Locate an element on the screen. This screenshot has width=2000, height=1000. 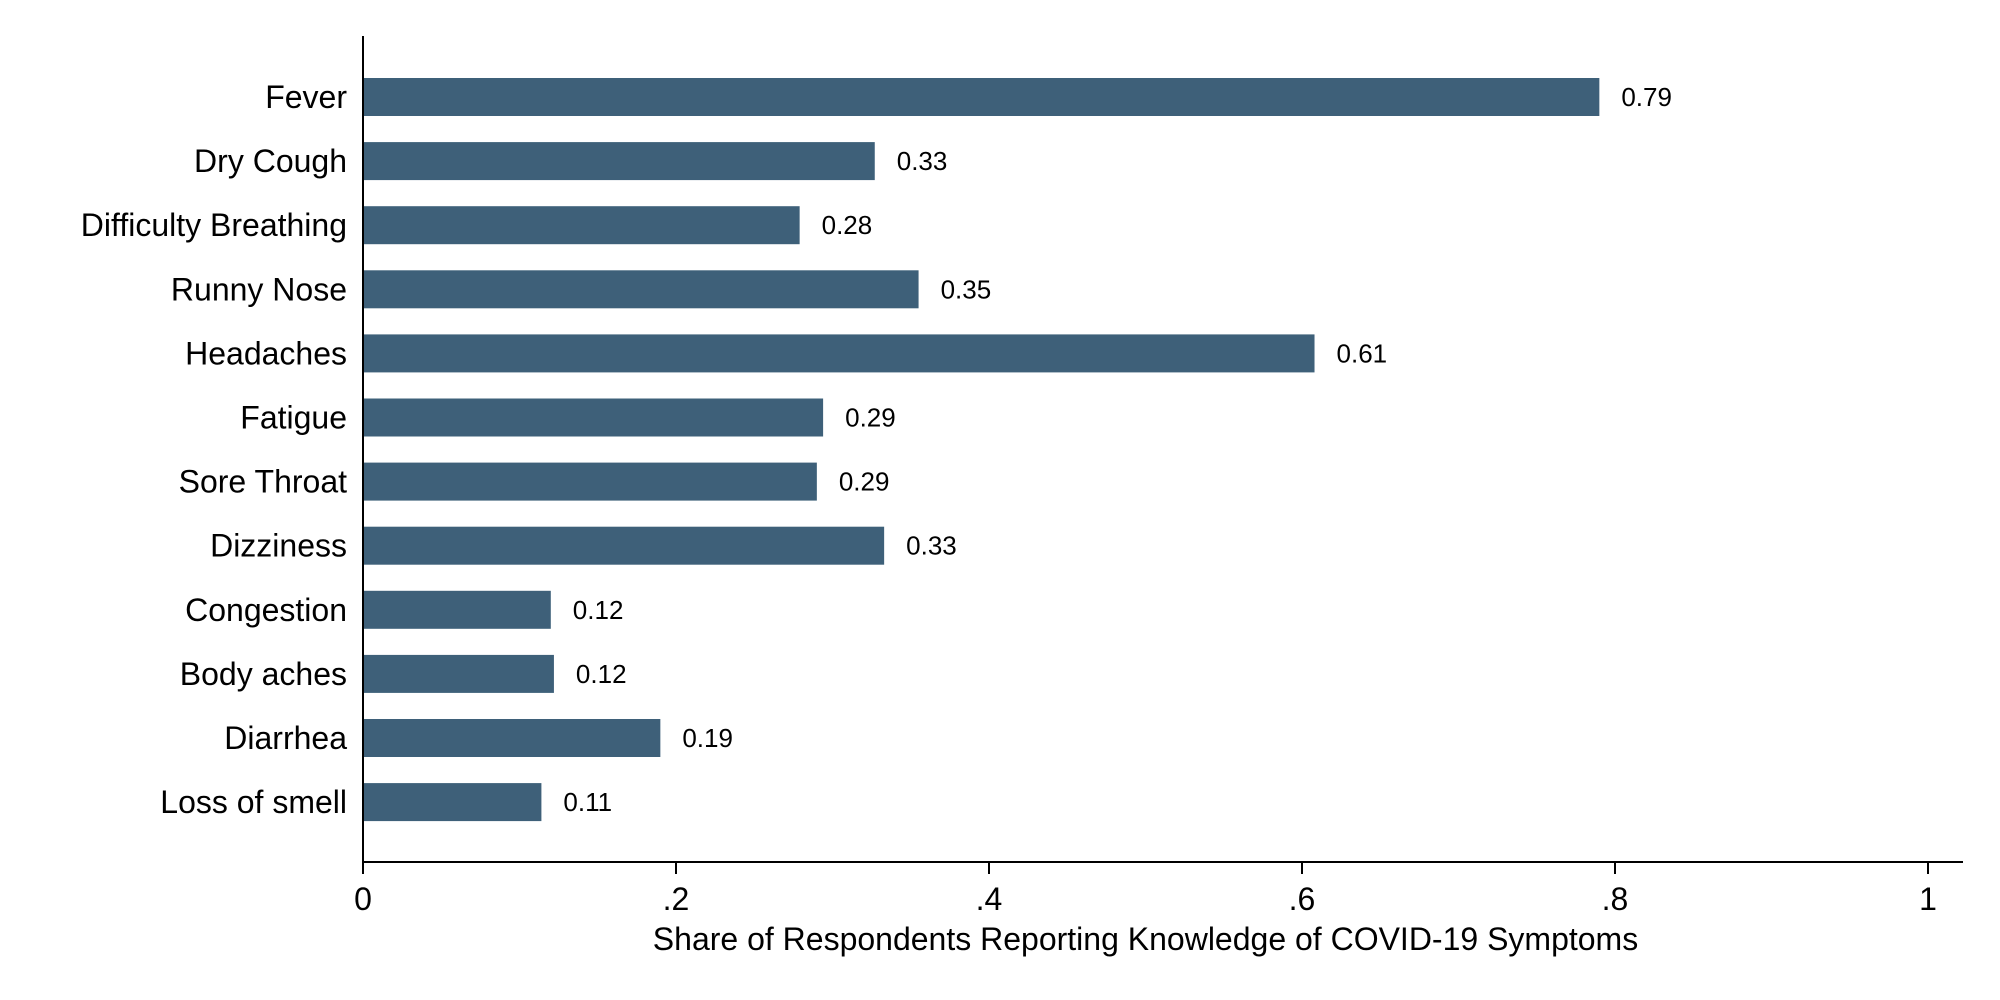
category-label: Loss of smell is located at coordinates (253, 802).